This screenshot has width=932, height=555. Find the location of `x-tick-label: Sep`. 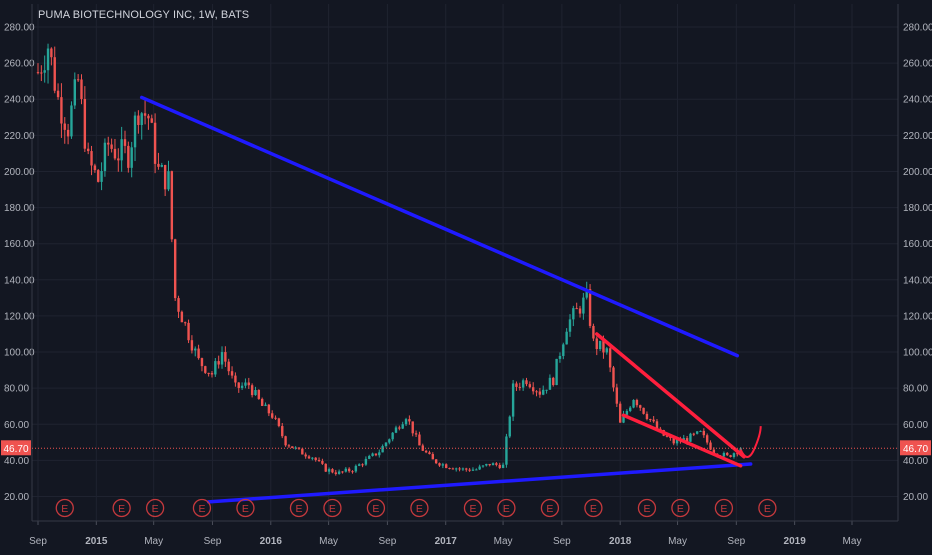

x-tick-label: Sep is located at coordinates (213, 541).